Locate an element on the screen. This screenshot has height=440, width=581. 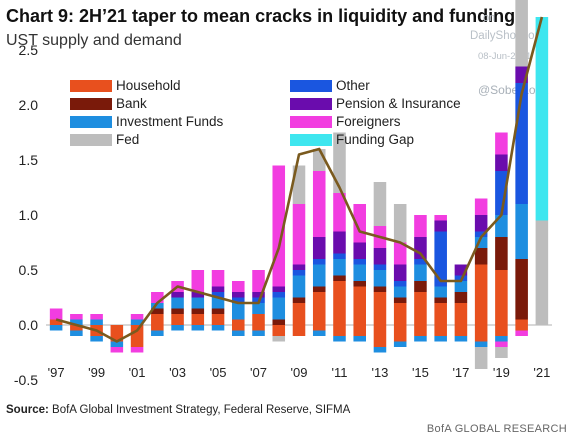
y-tick-label: 3.0 is located at coordinates (29, 1).